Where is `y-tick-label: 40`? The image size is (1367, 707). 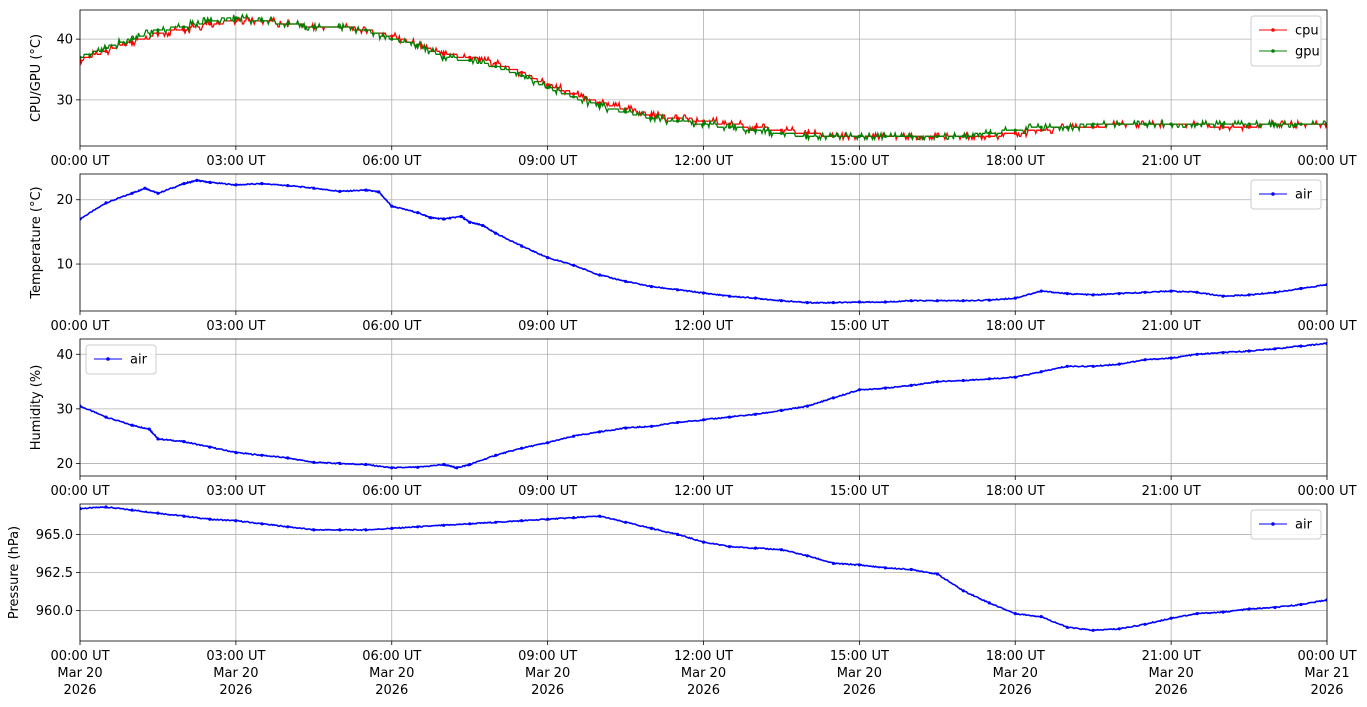
y-tick-label: 40 is located at coordinates (64, 355).